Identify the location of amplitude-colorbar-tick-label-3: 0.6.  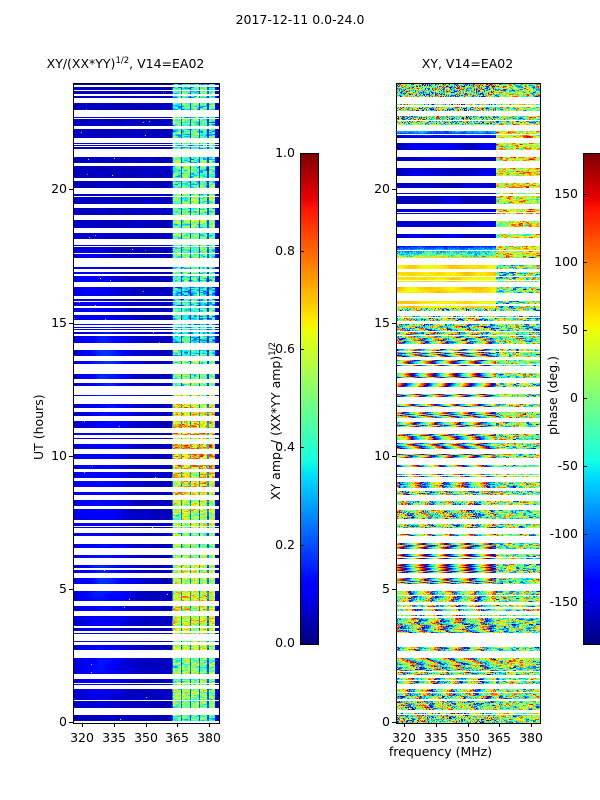
(285, 348).